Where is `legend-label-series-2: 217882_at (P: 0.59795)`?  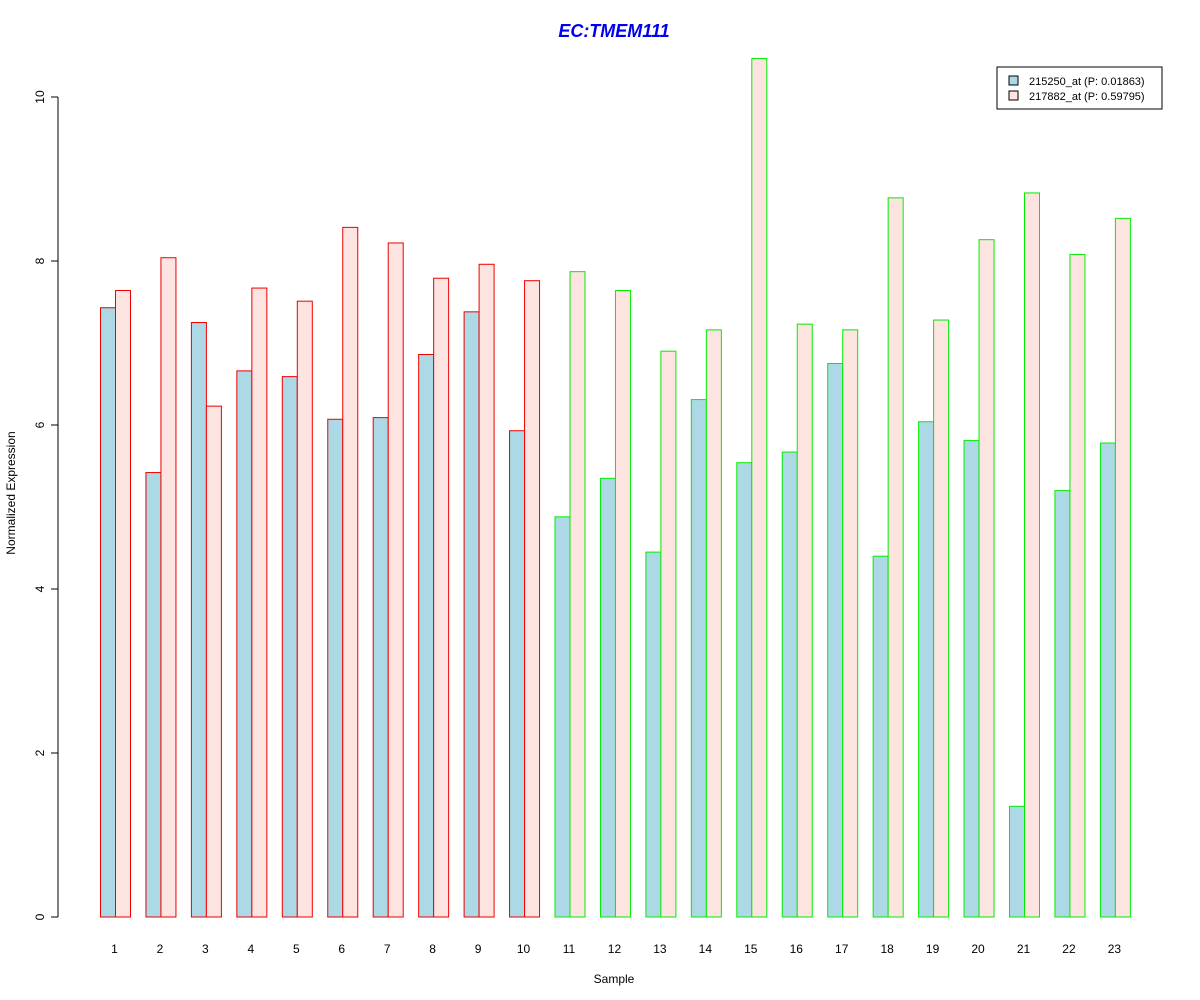 legend-label-series-2: 217882_at (P: 0.59795) is located at coordinates (1087, 97).